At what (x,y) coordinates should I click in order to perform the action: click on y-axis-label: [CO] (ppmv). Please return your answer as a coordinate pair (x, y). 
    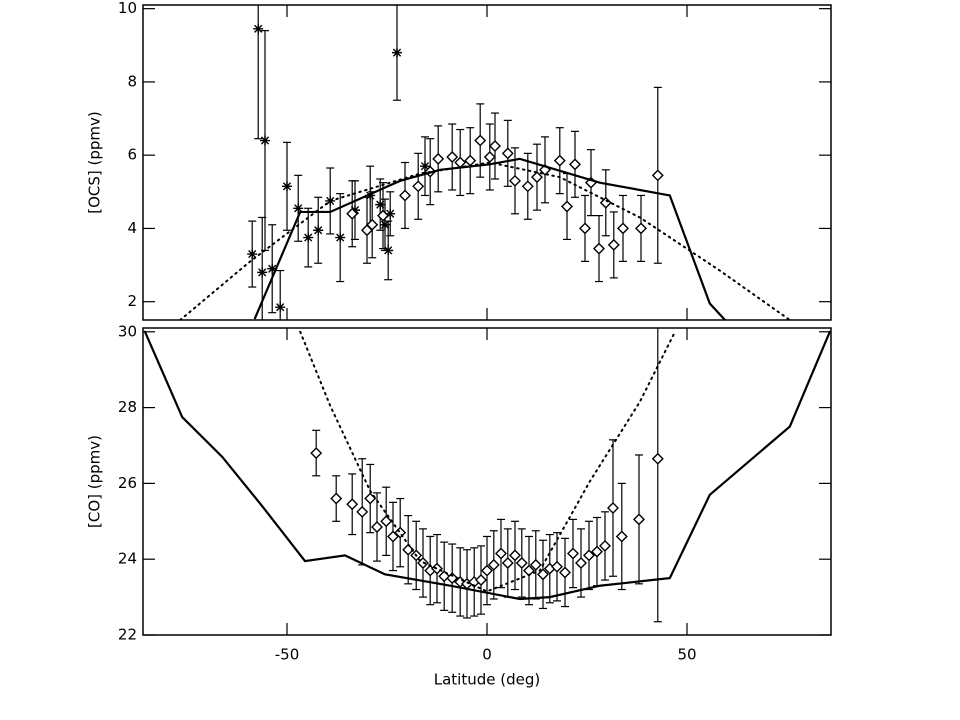
    Looking at the image, I should click on (95, 481).